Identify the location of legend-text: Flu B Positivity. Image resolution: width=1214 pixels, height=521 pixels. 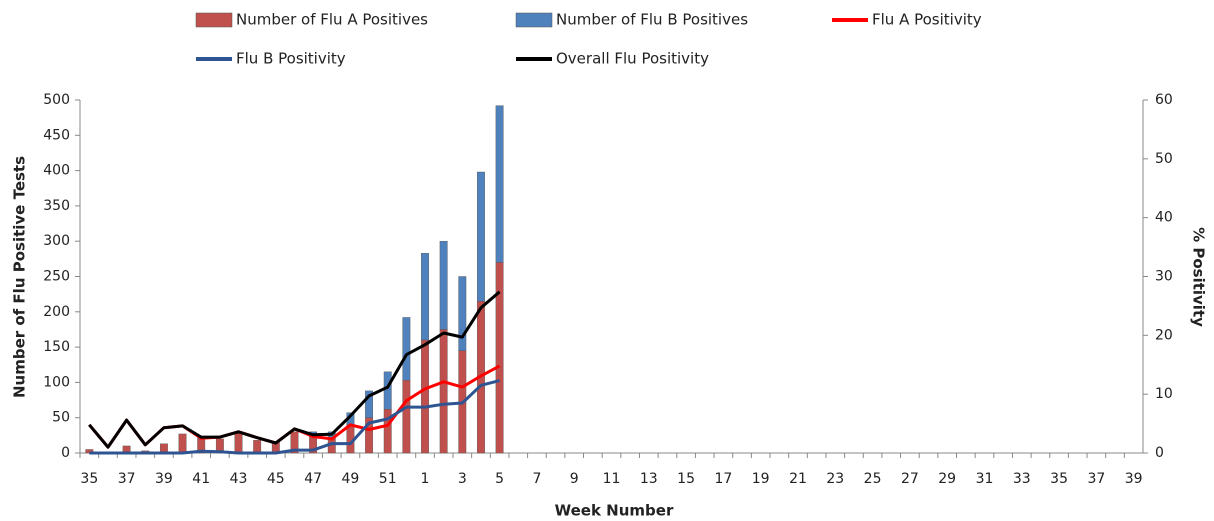
(291, 59).